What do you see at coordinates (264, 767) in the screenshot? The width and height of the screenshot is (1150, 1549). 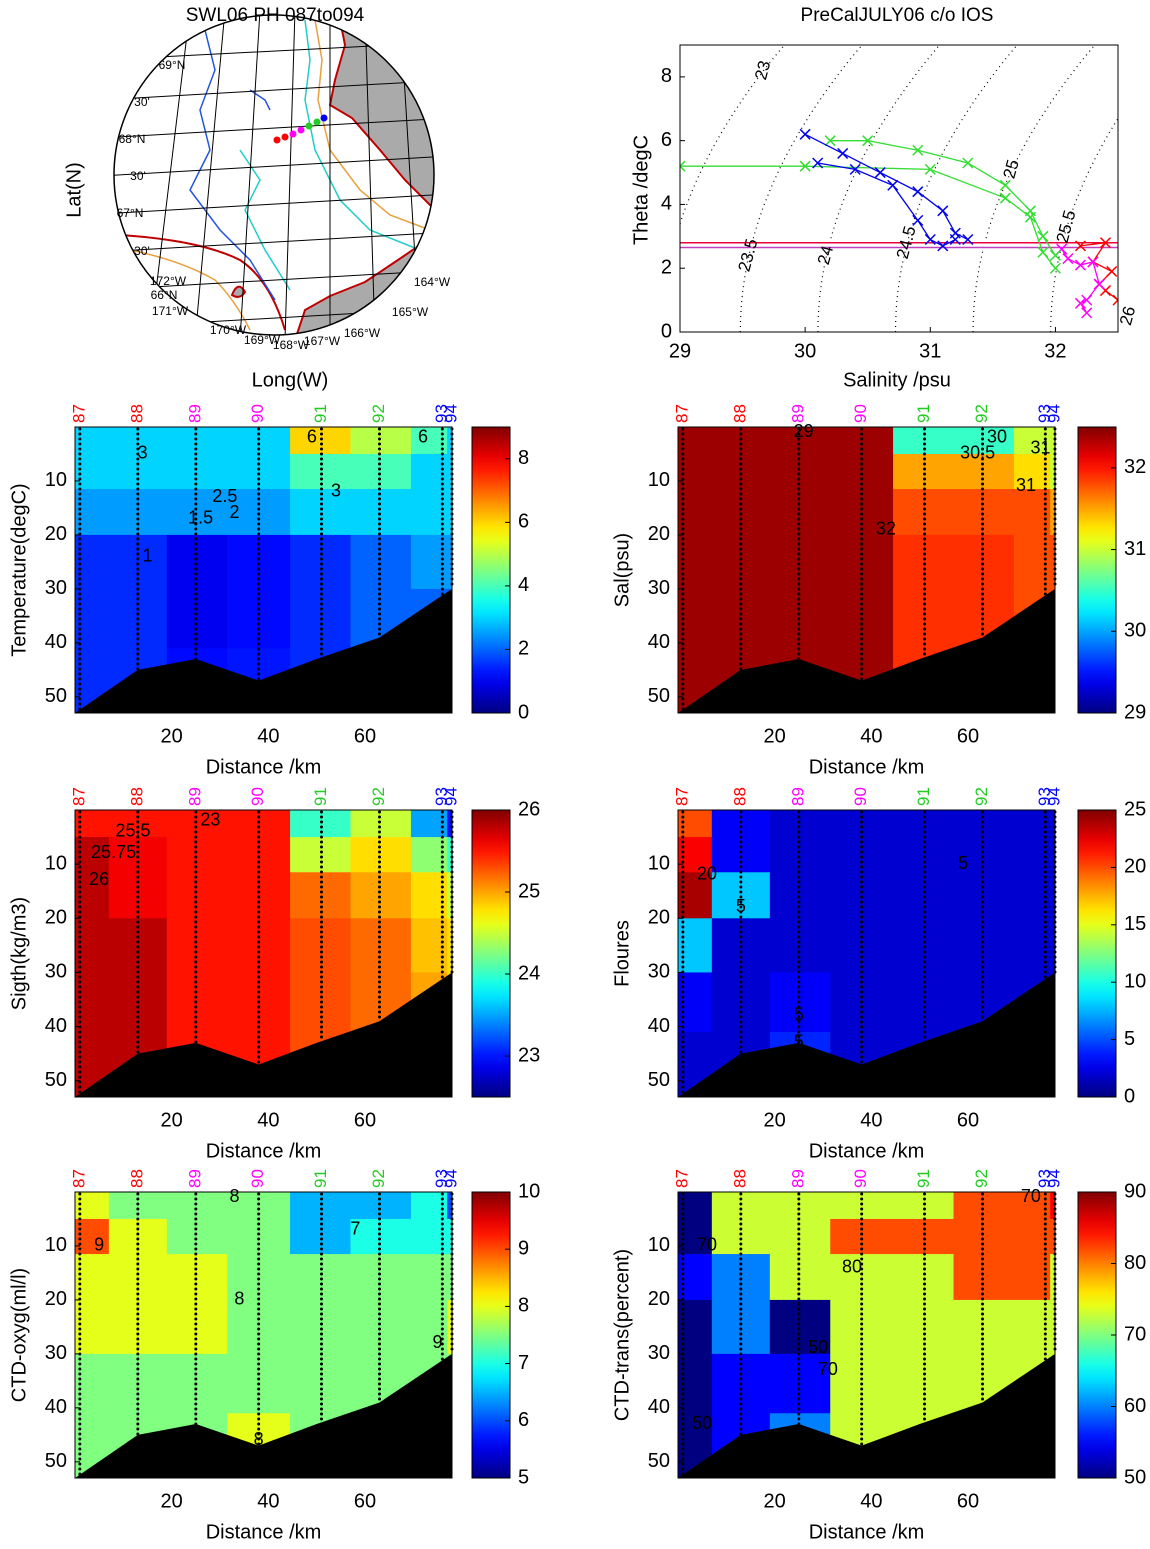 I see `x-axis-label: Distance /km` at bounding box center [264, 767].